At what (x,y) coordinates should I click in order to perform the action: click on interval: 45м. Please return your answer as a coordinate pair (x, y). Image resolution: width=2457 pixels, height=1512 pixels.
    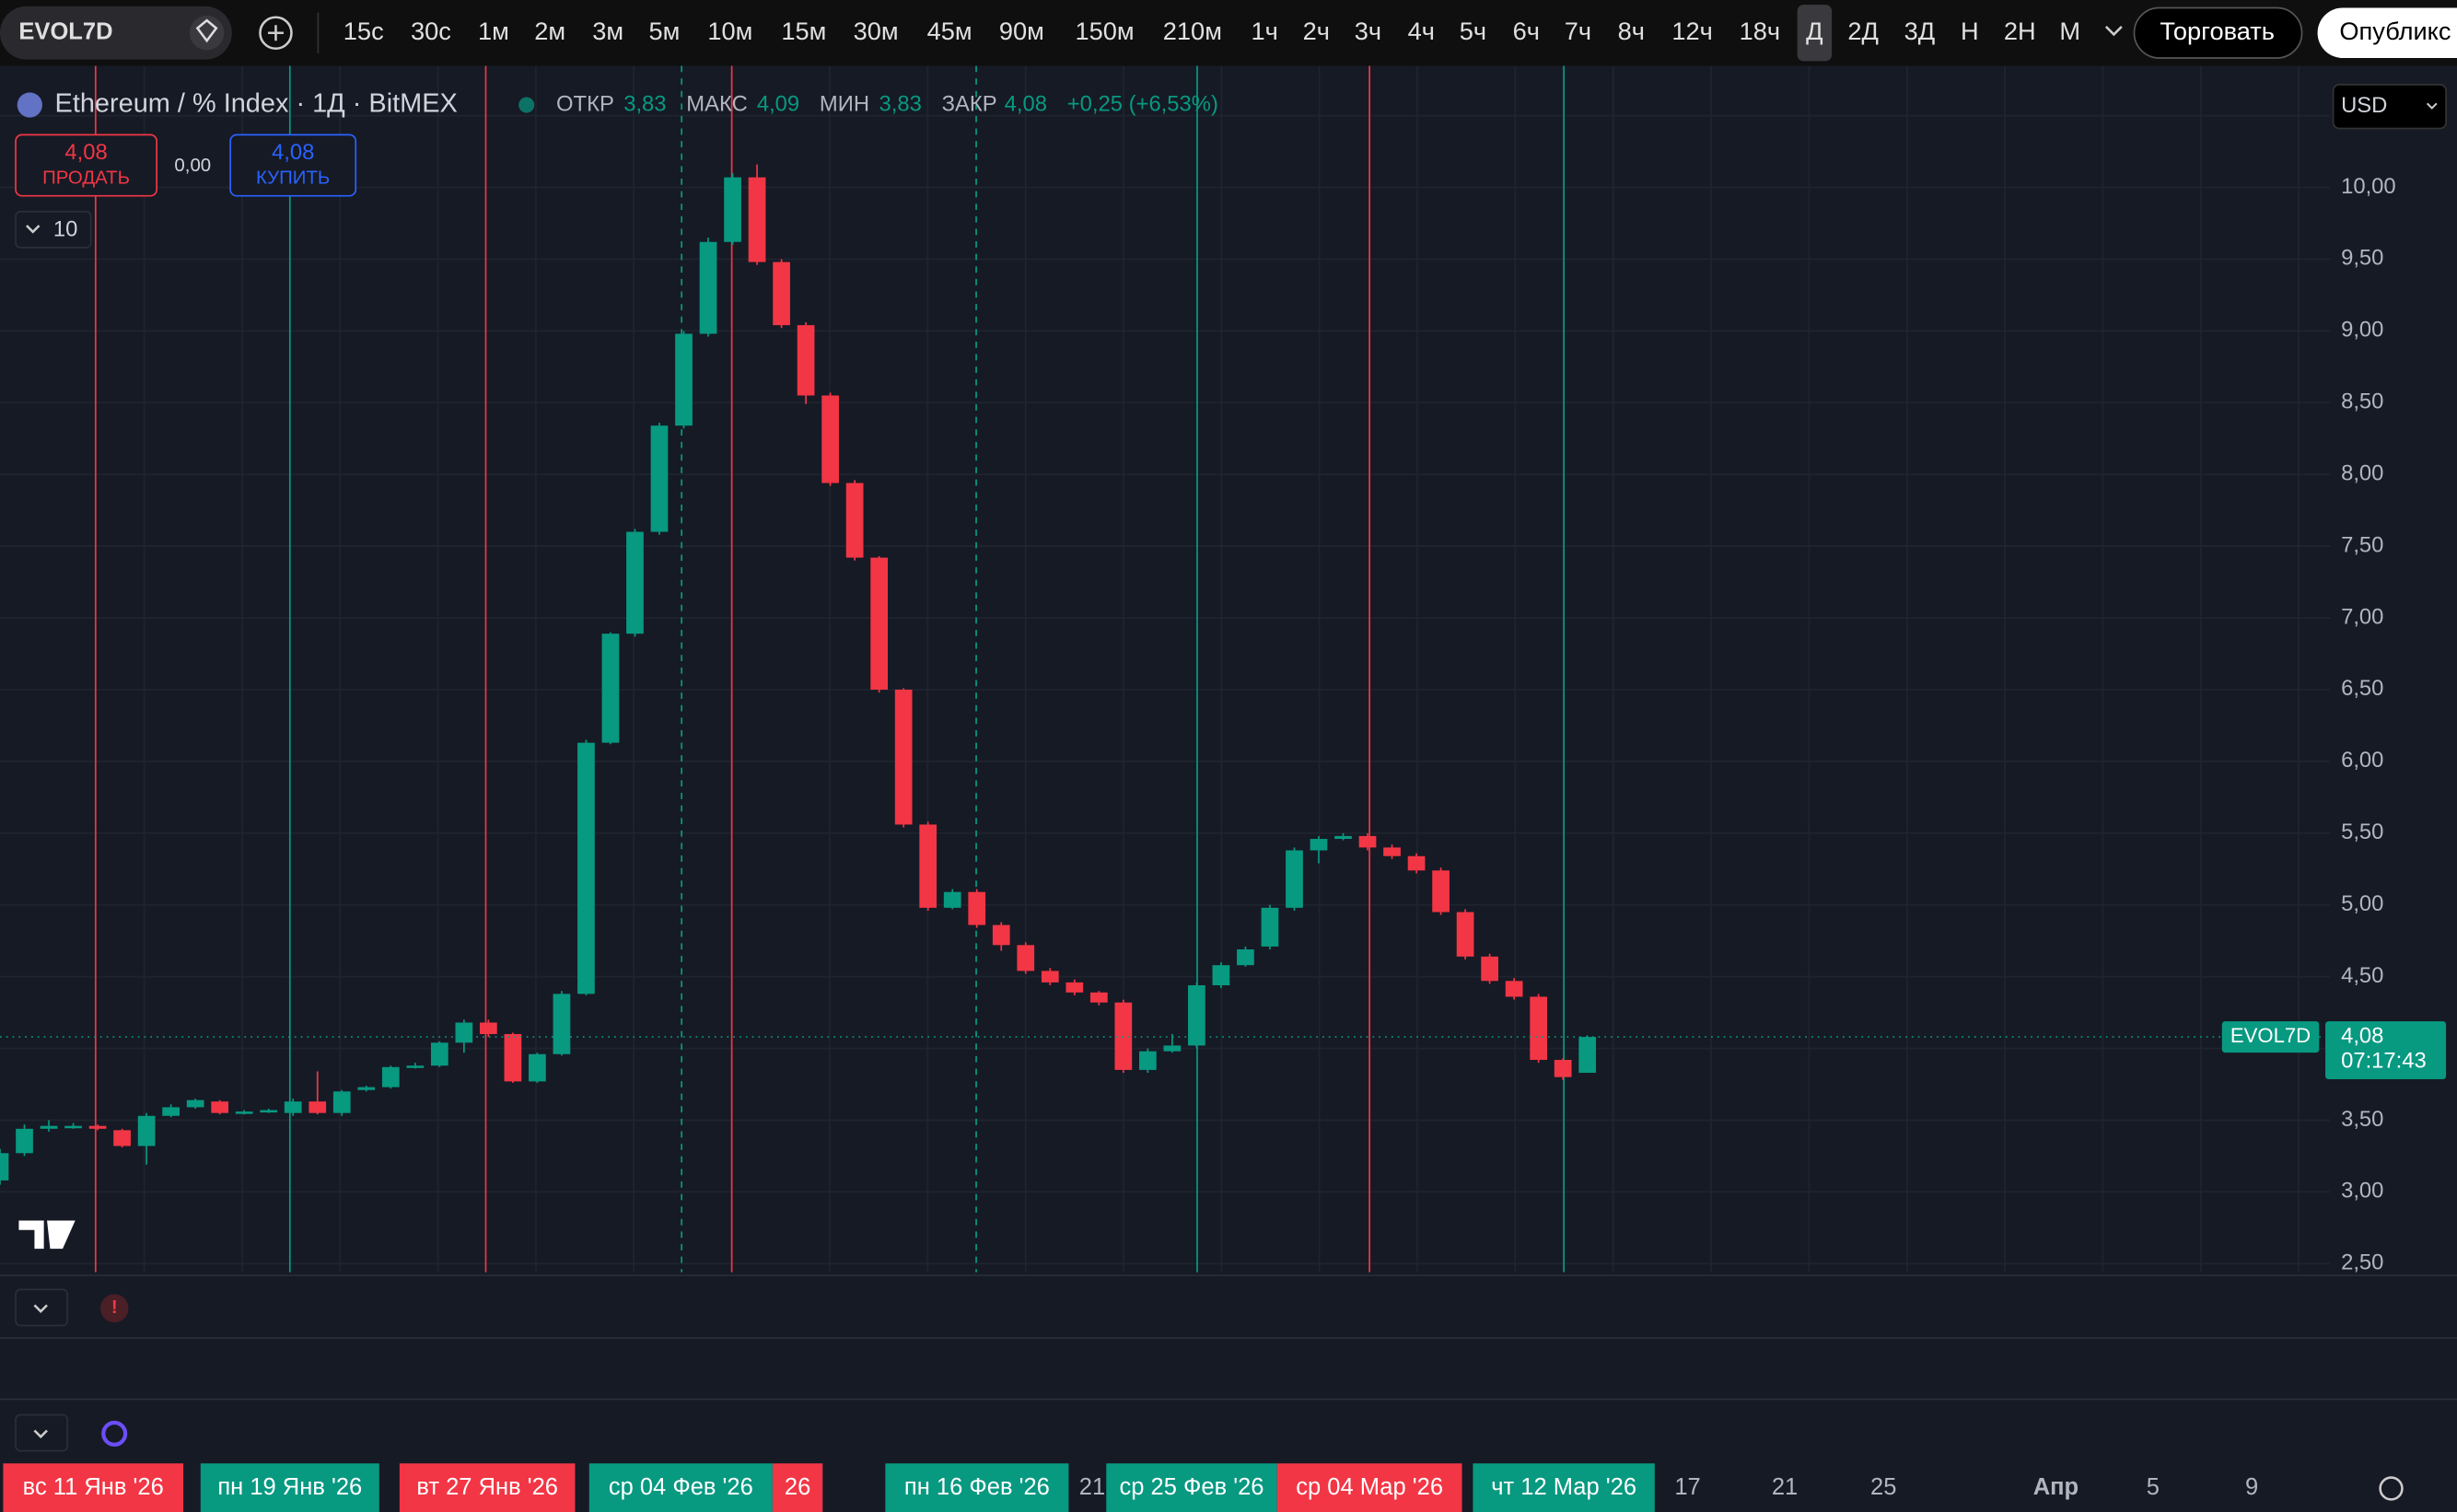
    Looking at the image, I should click on (950, 31).